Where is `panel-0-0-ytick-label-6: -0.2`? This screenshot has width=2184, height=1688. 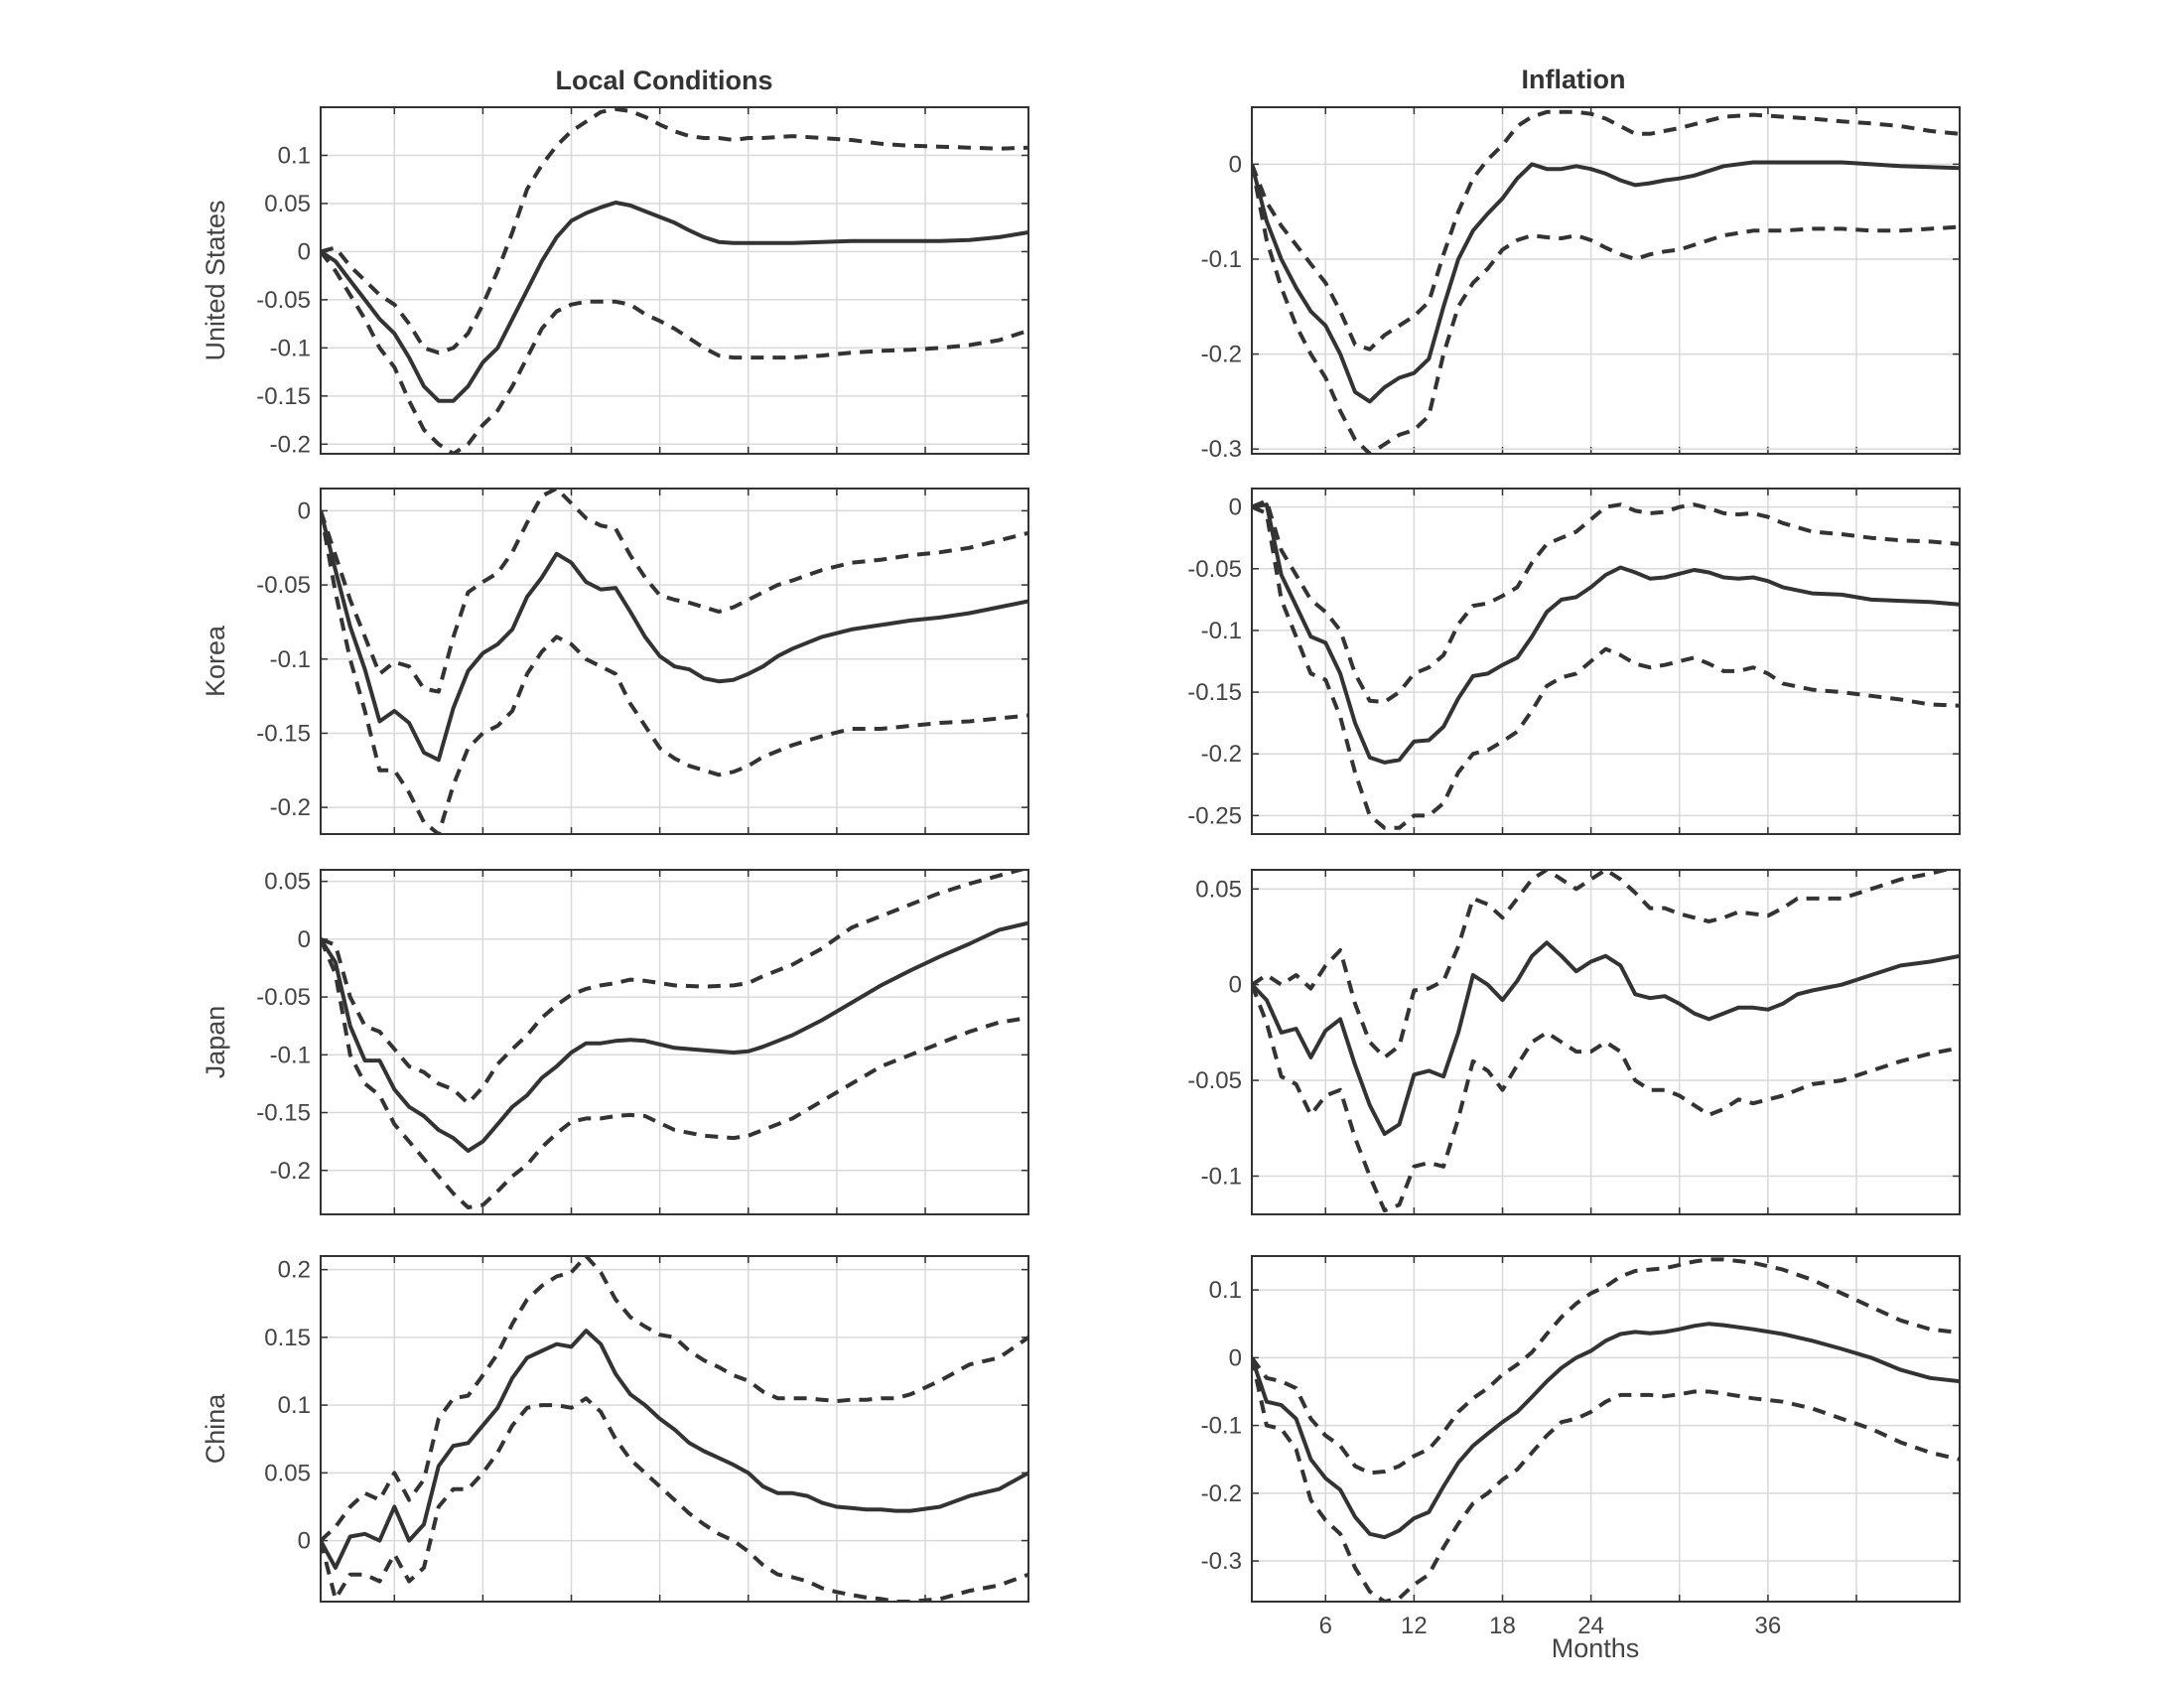 panel-0-0-ytick-label-6: -0.2 is located at coordinates (290, 444).